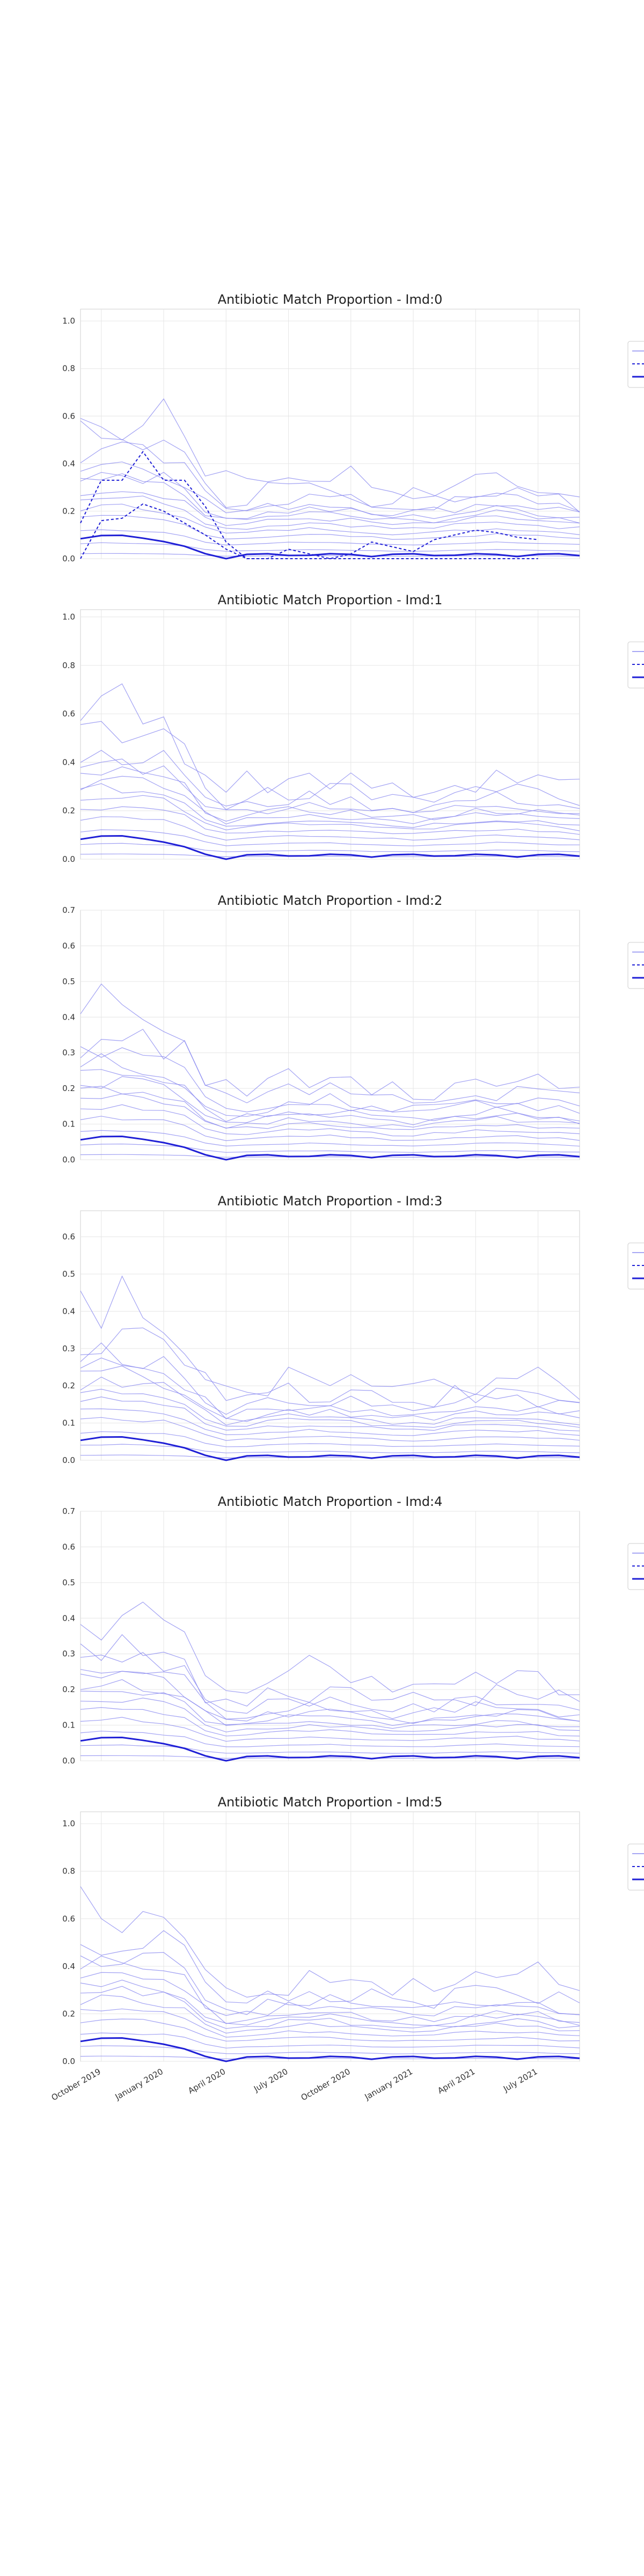  I want to click on y-tick-label: 0.7, so click(68, 1511).